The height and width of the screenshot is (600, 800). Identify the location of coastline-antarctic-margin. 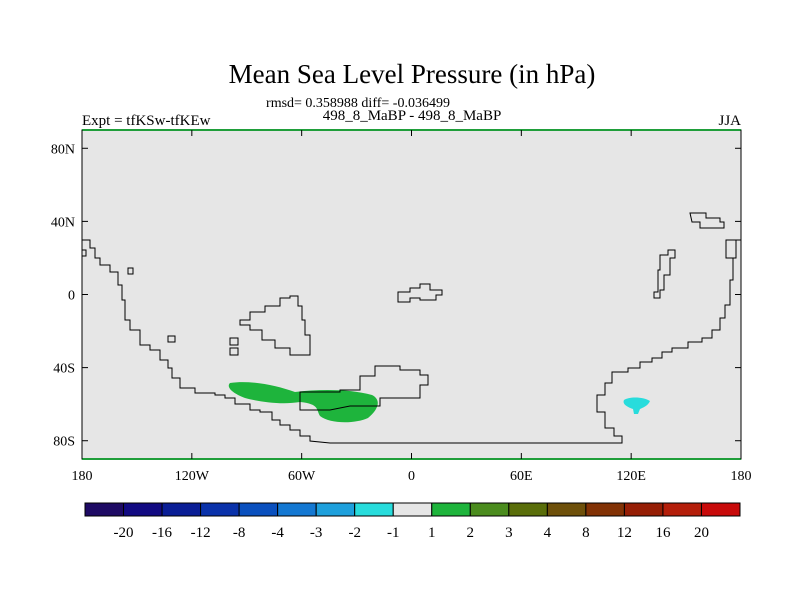
(364, 388).